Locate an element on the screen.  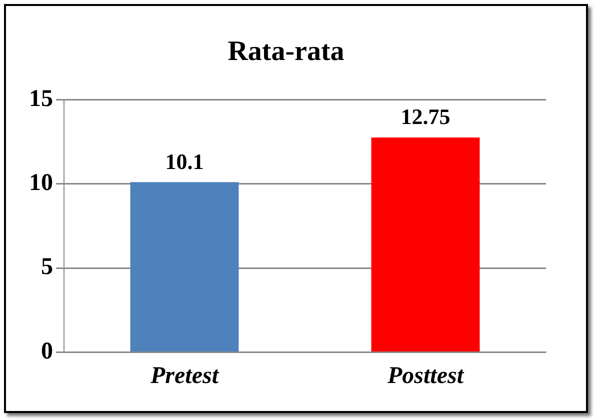
data-label: 10.1 is located at coordinates (184, 161).